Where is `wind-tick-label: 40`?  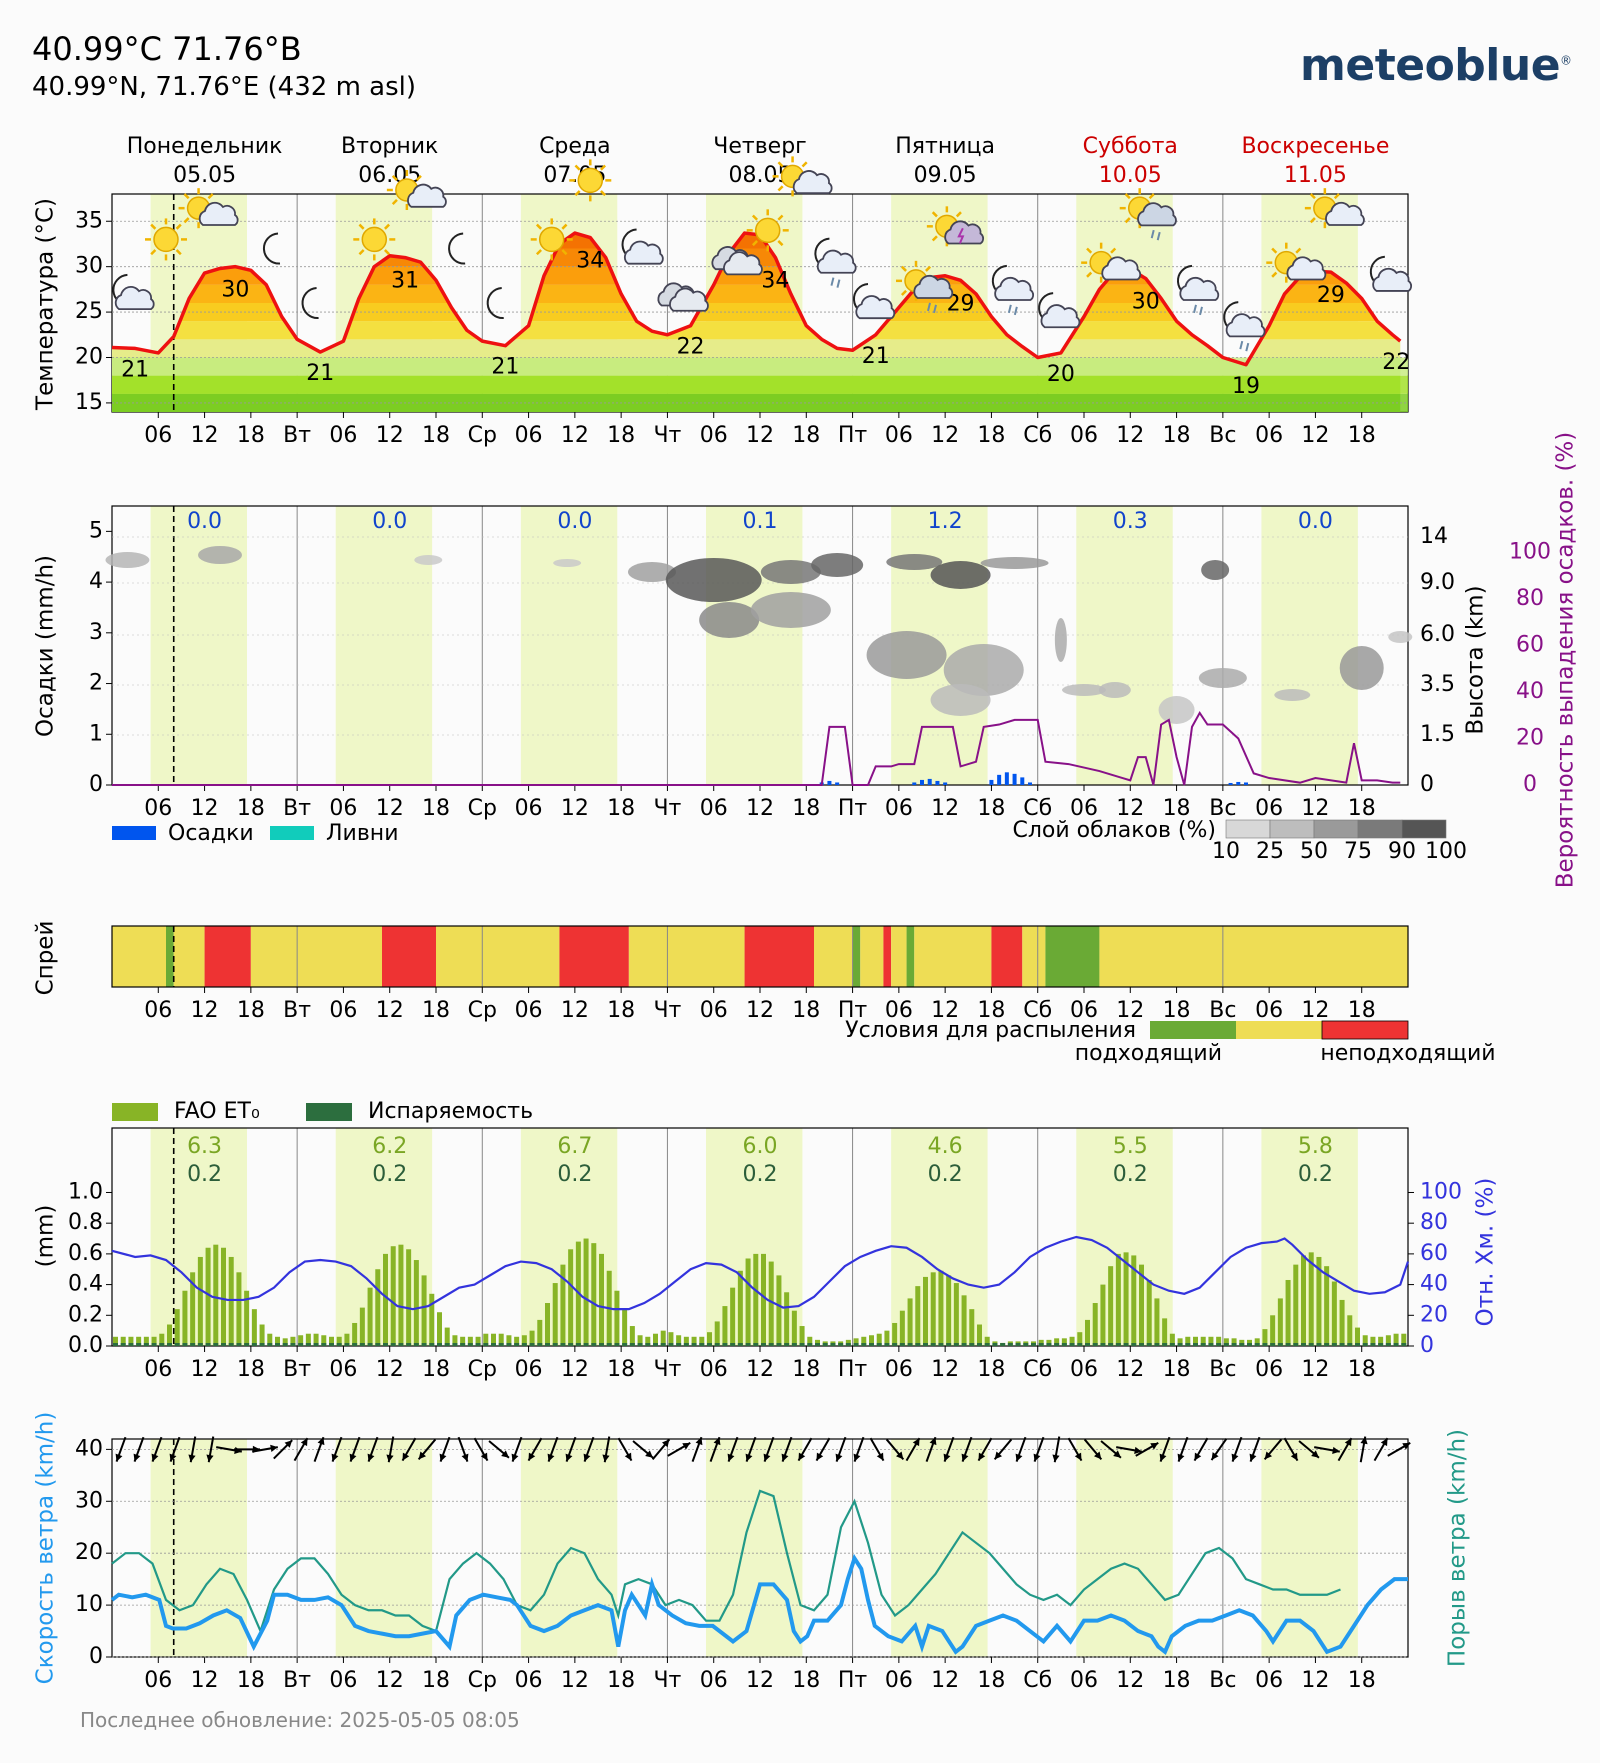
wind-tick-label: 40 is located at coordinates (89, 1448).